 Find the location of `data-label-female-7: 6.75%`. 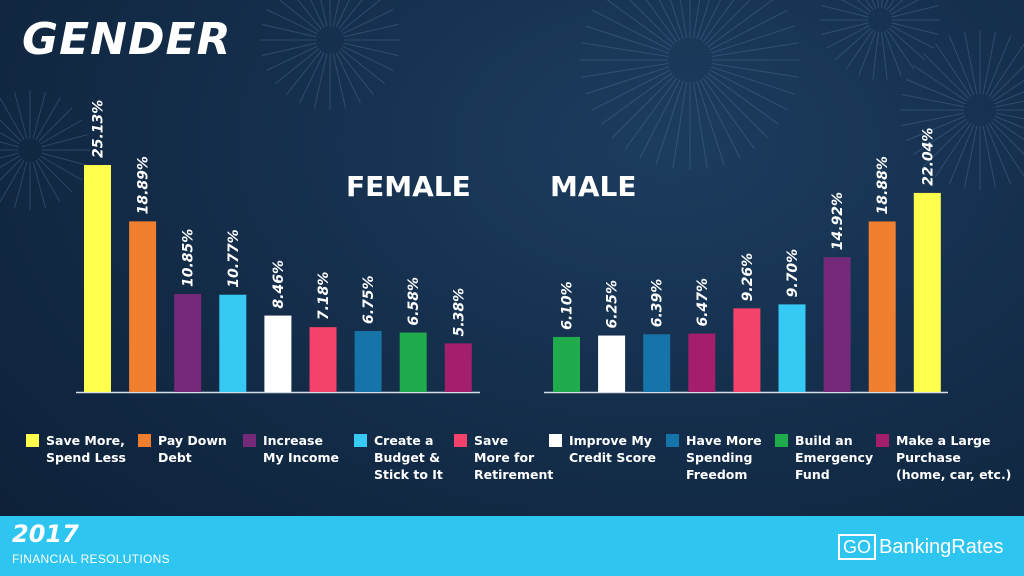

data-label-female-7: 6.75% is located at coordinates (369, 299).